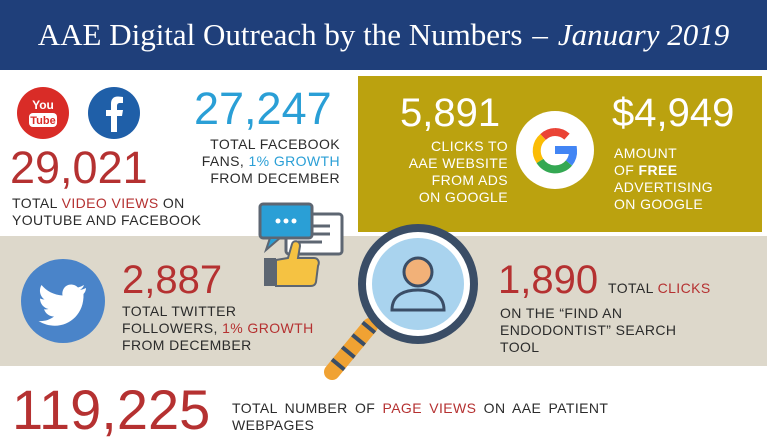 The height and width of the screenshot is (447, 767). What do you see at coordinates (263, 108) in the screenshot?
I see `facebook-fans-number: 27,247` at bounding box center [263, 108].